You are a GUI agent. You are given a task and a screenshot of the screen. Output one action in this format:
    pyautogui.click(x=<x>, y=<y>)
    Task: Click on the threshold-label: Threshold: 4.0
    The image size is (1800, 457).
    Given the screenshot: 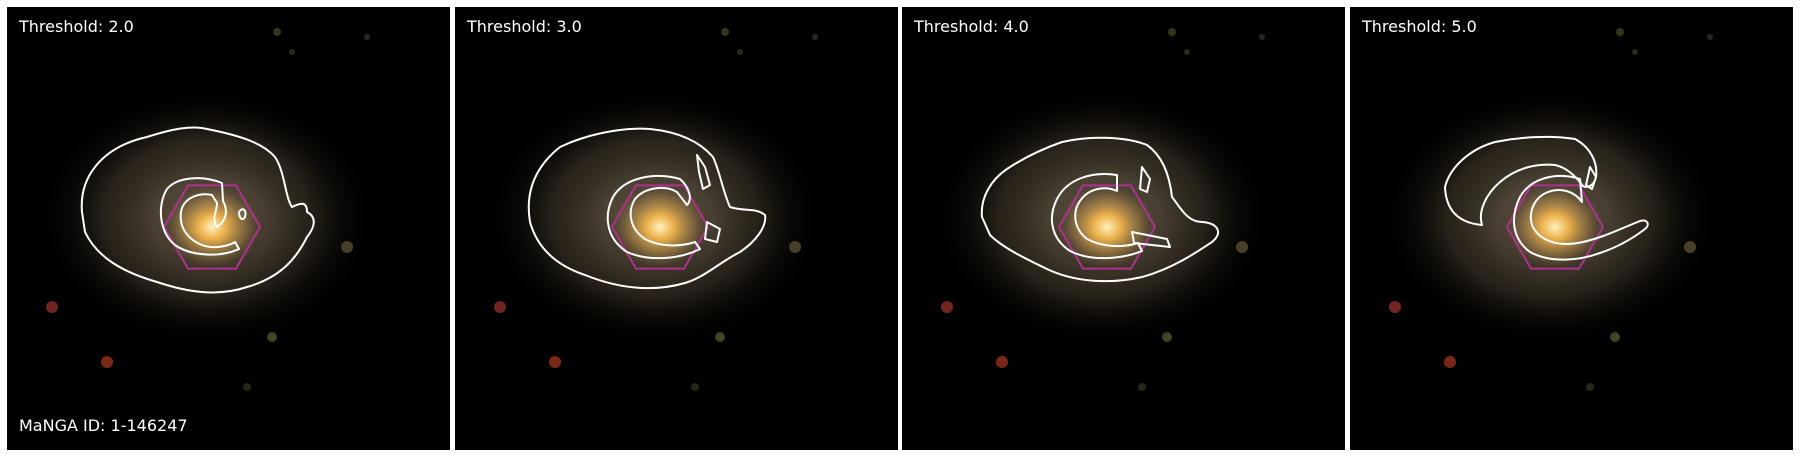 What is the action you would take?
    pyautogui.click(x=971, y=26)
    